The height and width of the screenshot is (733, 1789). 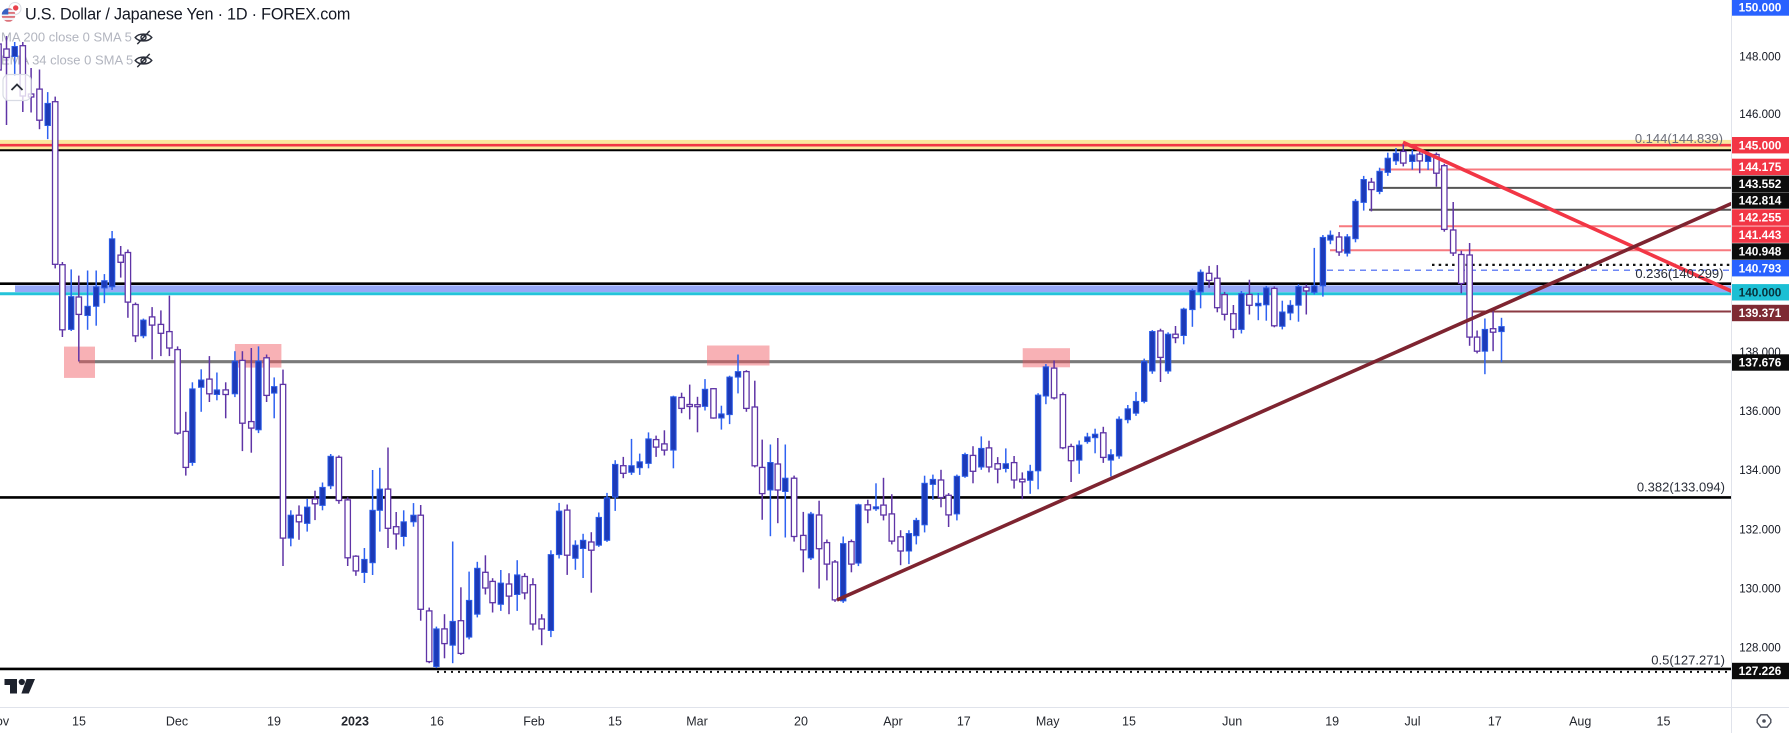 I want to click on svg-text: 20, so click(x=801, y=722).